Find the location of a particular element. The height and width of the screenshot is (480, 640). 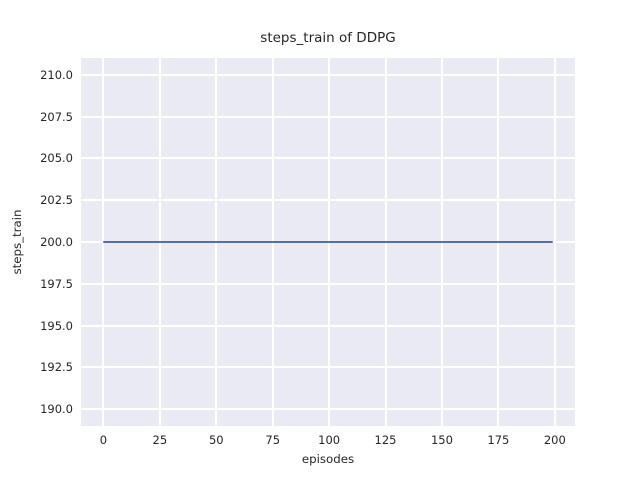

x-tick-label: 175 is located at coordinates (498, 440).